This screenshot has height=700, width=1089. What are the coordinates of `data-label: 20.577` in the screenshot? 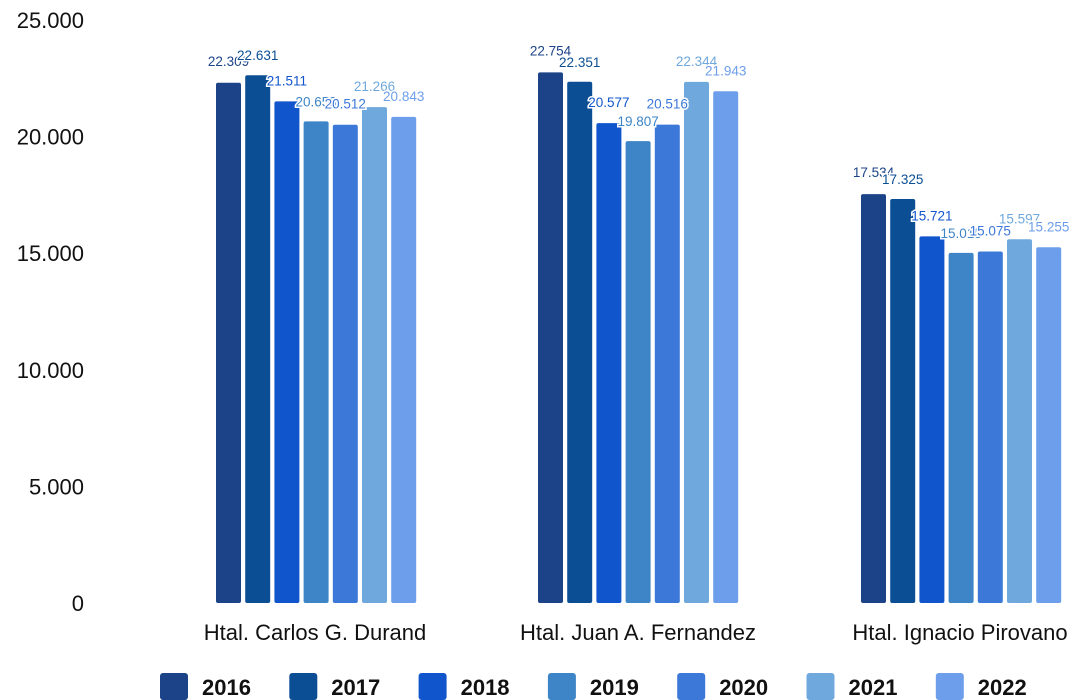 It's located at (608, 102).